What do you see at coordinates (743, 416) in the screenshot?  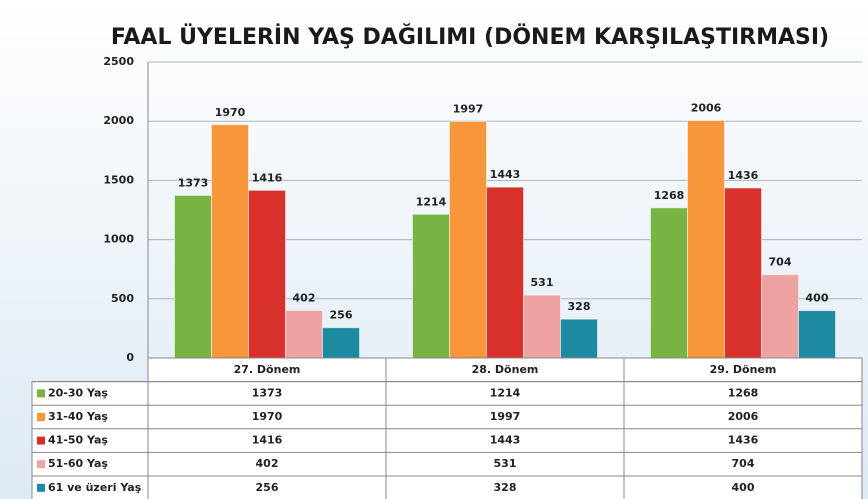 I see `table-cell: 2006` at bounding box center [743, 416].